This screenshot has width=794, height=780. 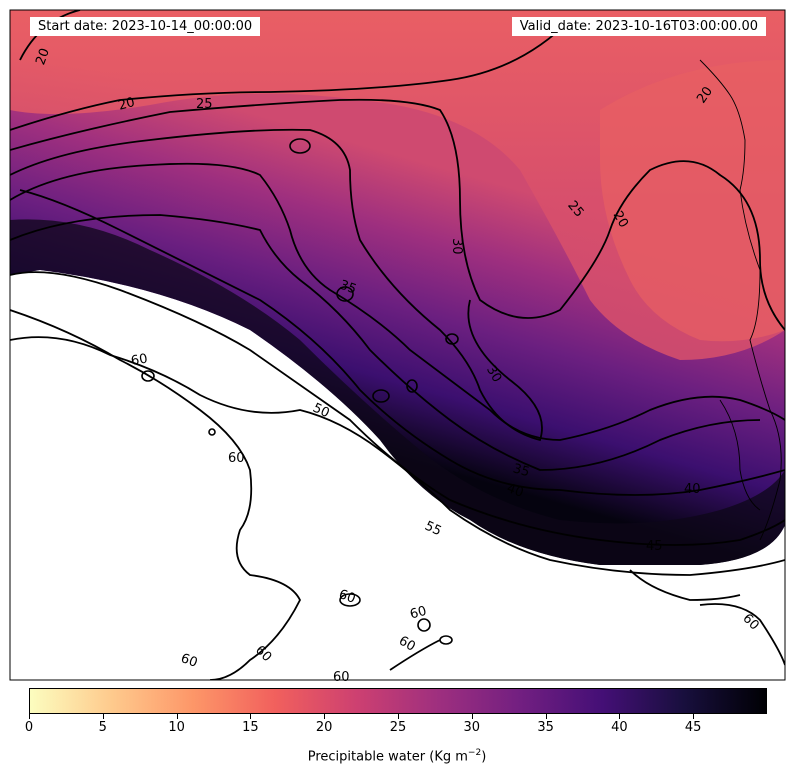 What do you see at coordinates (204, 104) in the screenshot?
I see `contour-label: 25` at bounding box center [204, 104].